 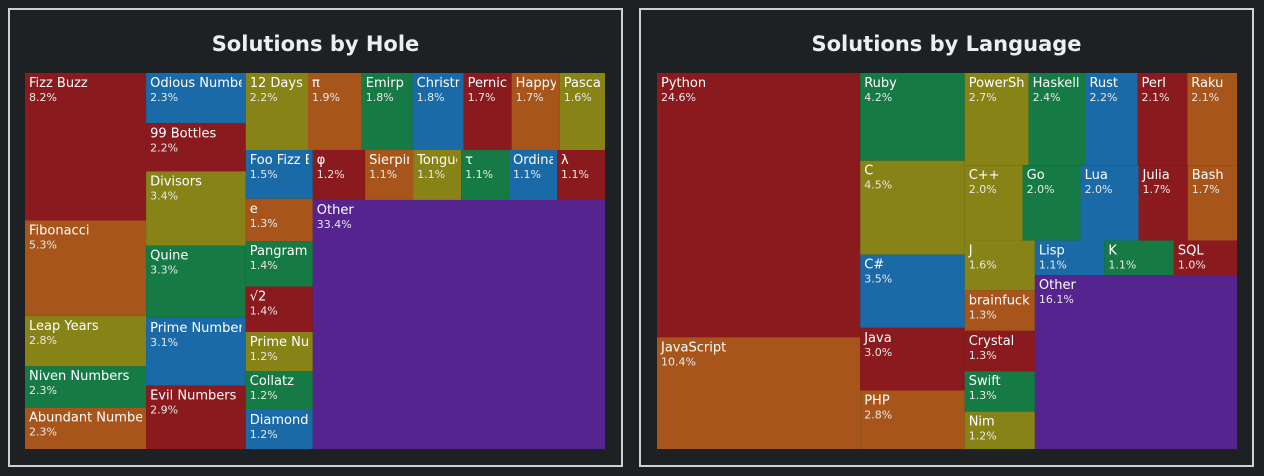 What do you see at coordinates (264, 174) in the screenshot?
I see `tile-value: 1.5%` at bounding box center [264, 174].